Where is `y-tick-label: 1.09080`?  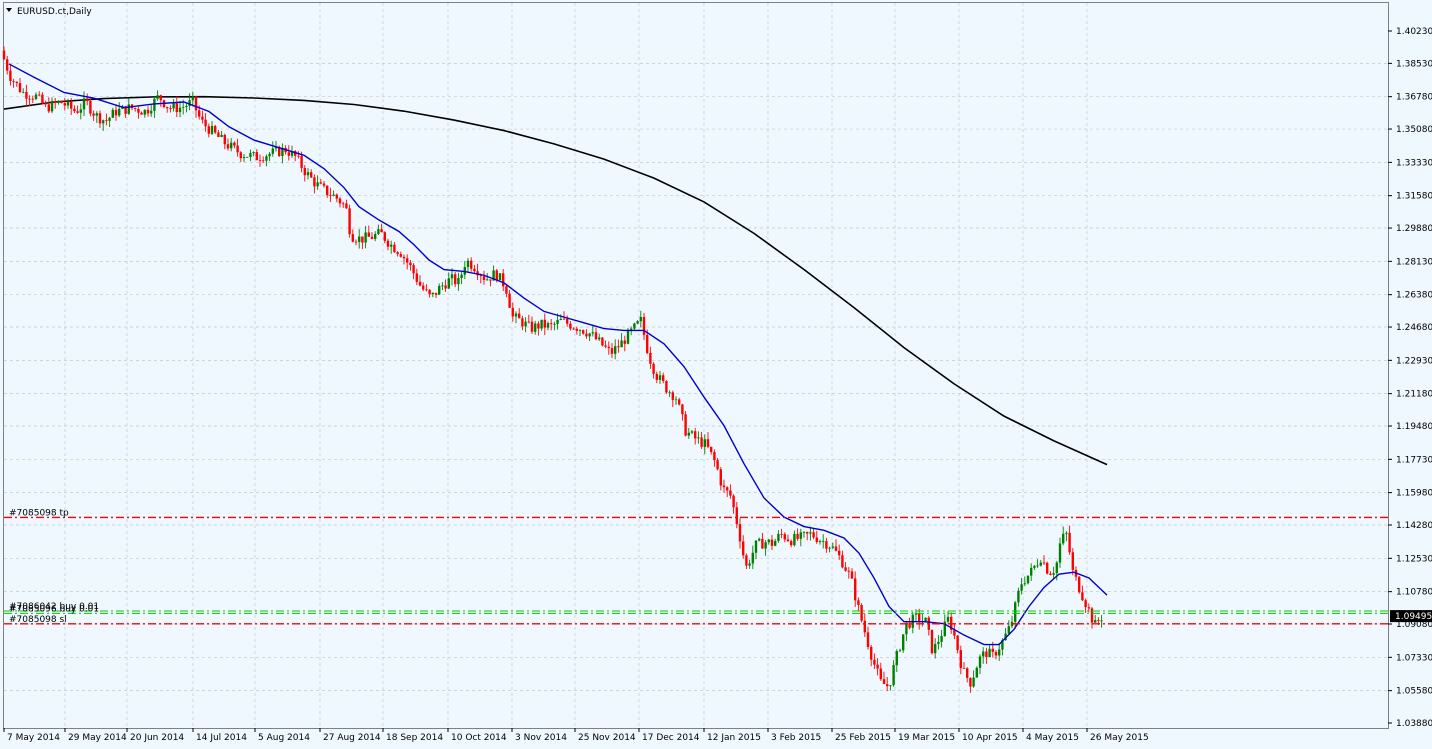 y-tick-label: 1.09080 is located at coordinates (1414, 625).